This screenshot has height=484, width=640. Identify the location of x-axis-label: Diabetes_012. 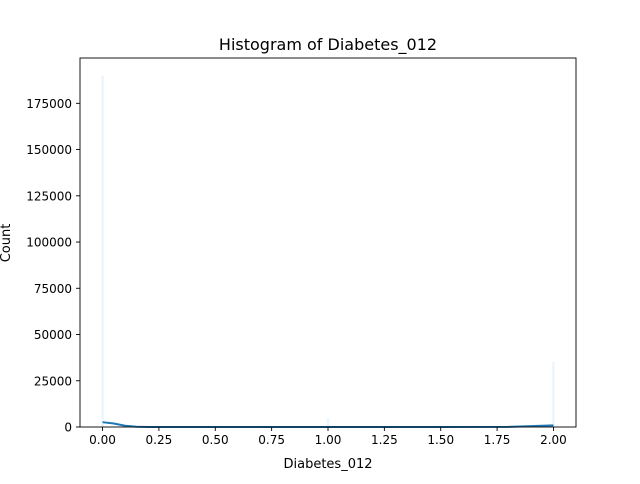
(327, 464).